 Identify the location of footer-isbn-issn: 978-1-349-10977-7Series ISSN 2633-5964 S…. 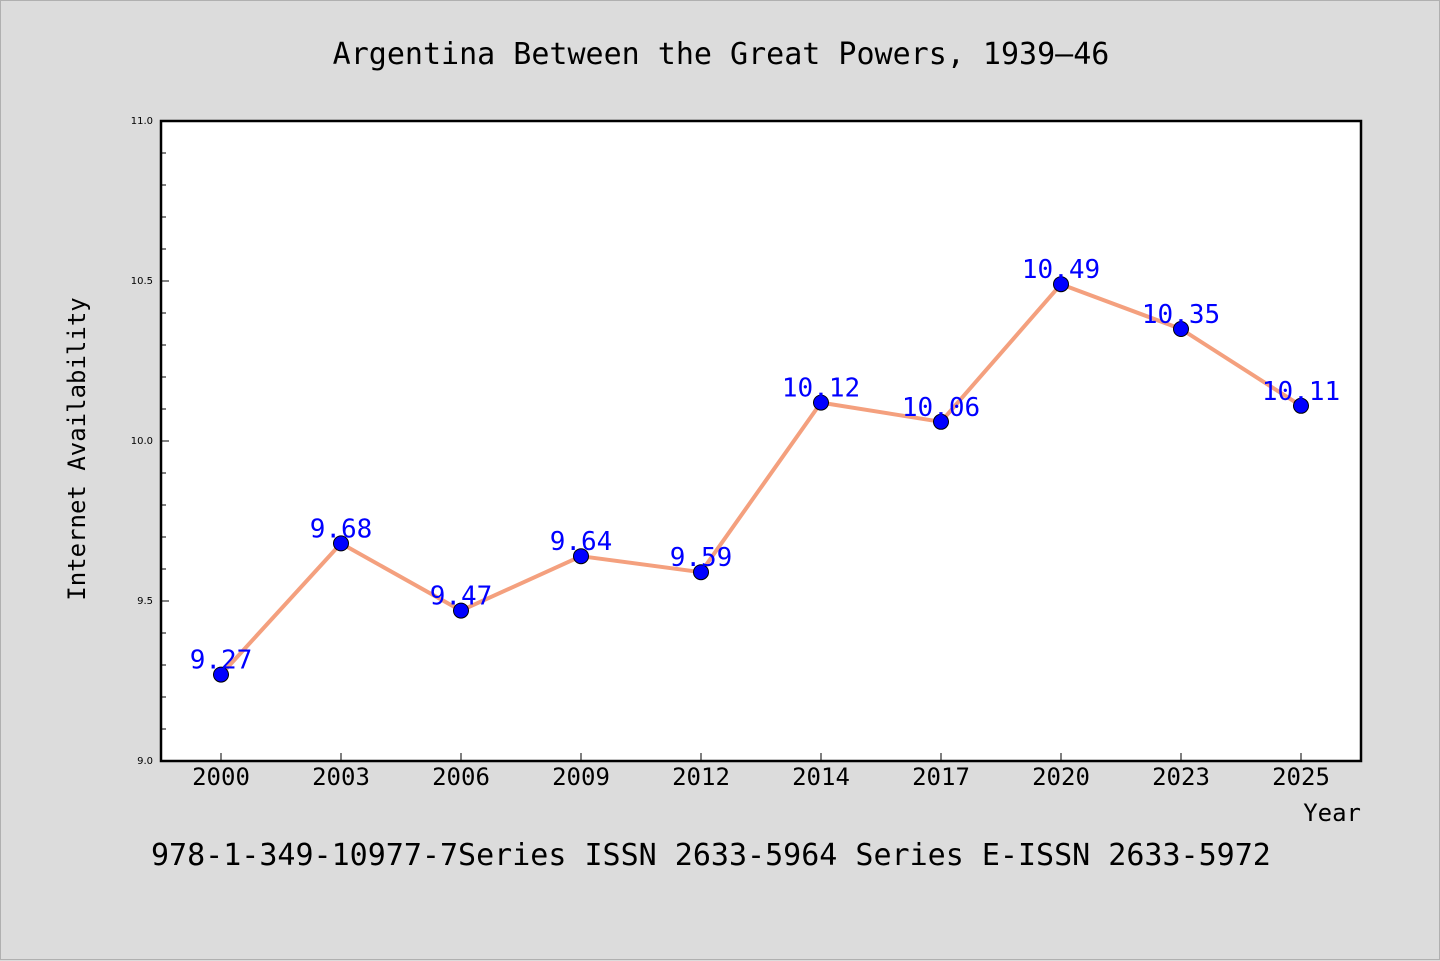
(711, 855).